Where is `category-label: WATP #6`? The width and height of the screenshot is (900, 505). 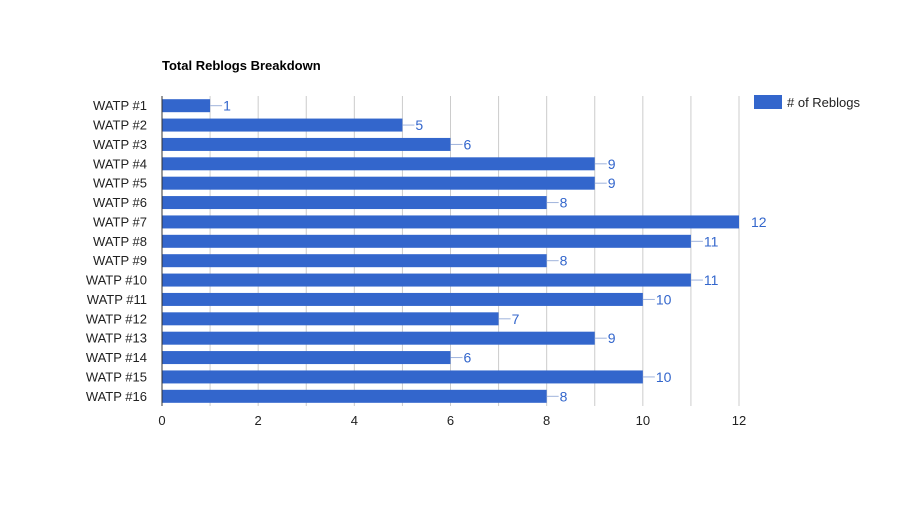 category-label: WATP #6 is located at coordinates (120, 202).